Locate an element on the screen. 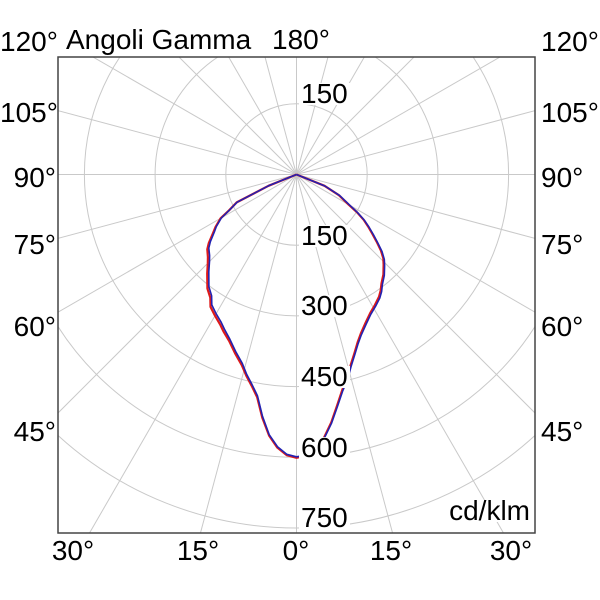 The image size is (600, 600). page-title: Angoli Gamma is located at coordinates (159, 39).